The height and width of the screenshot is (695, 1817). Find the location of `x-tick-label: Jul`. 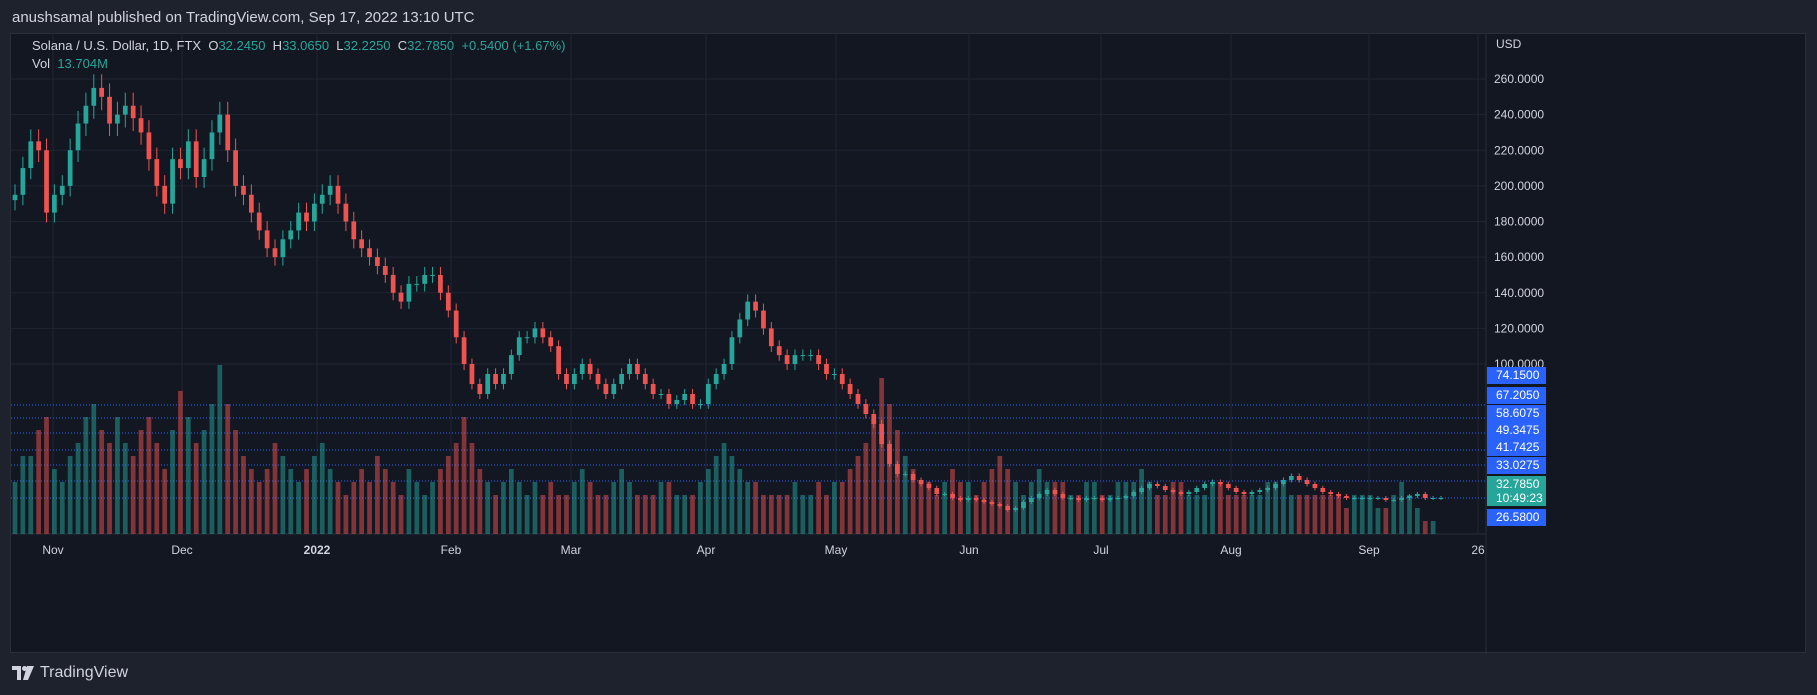

x-tick-label: Jul is located at coordinates (1100, 550).